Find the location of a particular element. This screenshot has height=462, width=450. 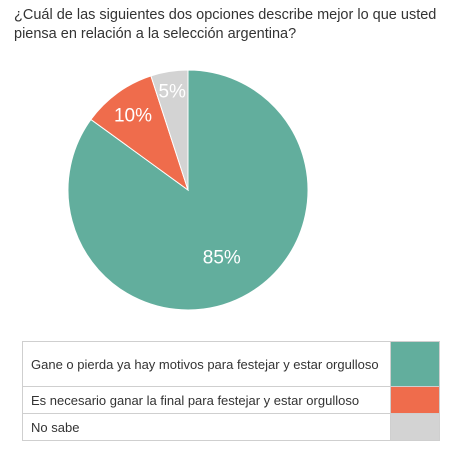

slice-data-label: 10% is located at coordinates (133, 115).